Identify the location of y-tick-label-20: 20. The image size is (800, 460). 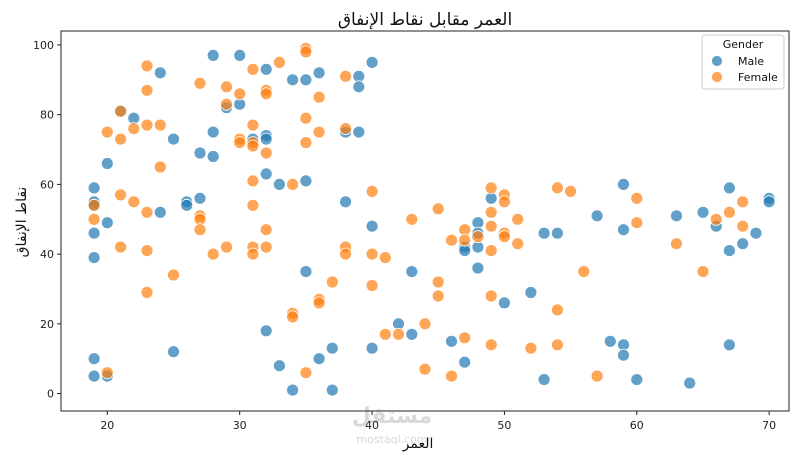
(47, 324).